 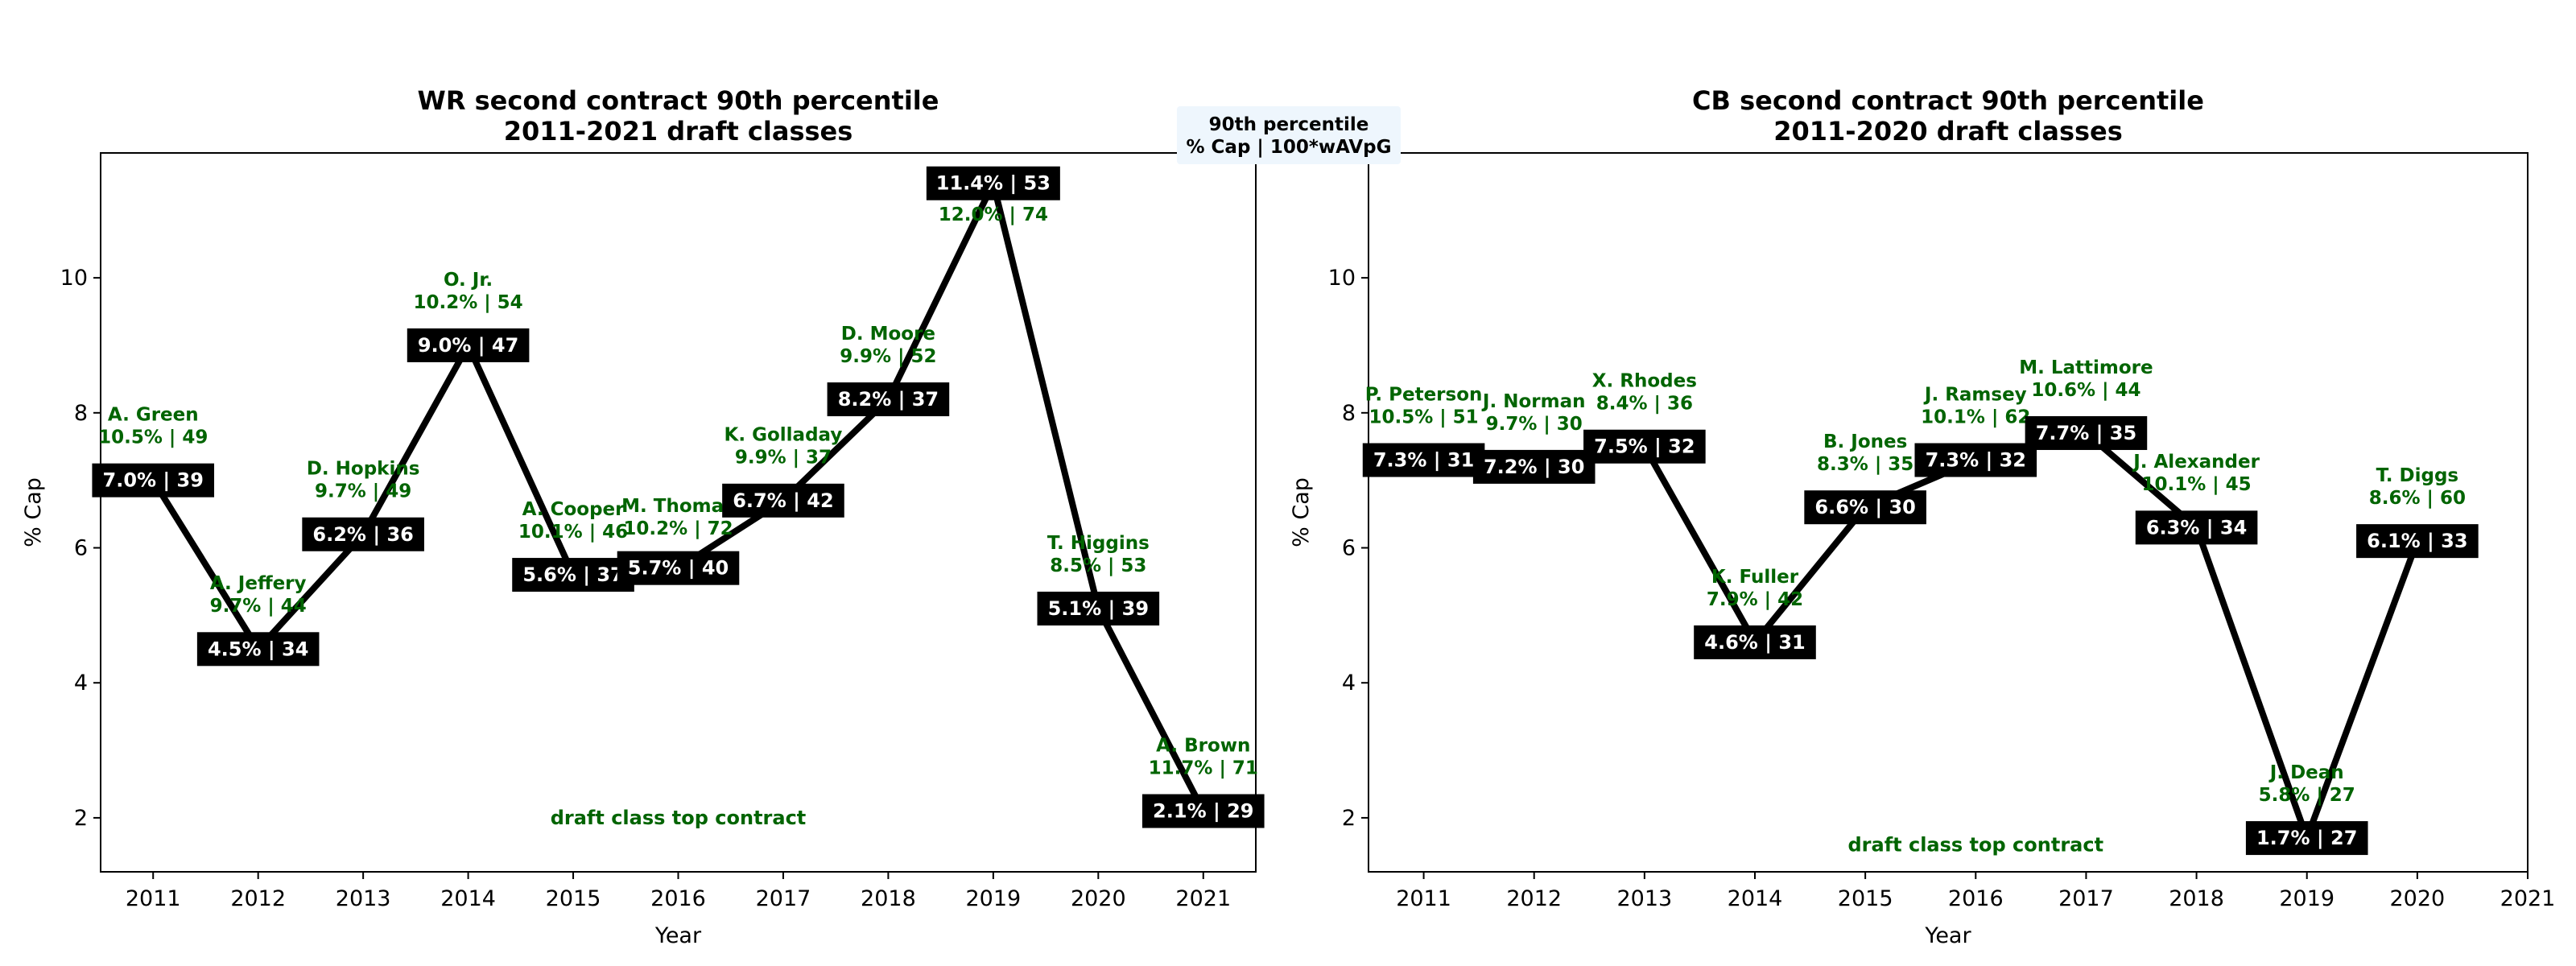 What do you see at coordinates (1289, 124) in the screenshot?
I see `legend-line-1: 90th percentile` at bounding box center [1289, 124].